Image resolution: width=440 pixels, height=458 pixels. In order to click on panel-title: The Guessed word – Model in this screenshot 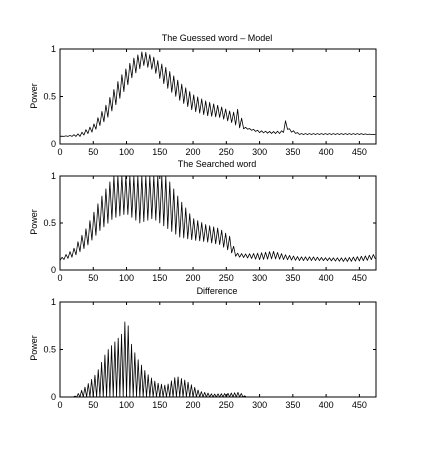, I will do `click(217, 38)`.